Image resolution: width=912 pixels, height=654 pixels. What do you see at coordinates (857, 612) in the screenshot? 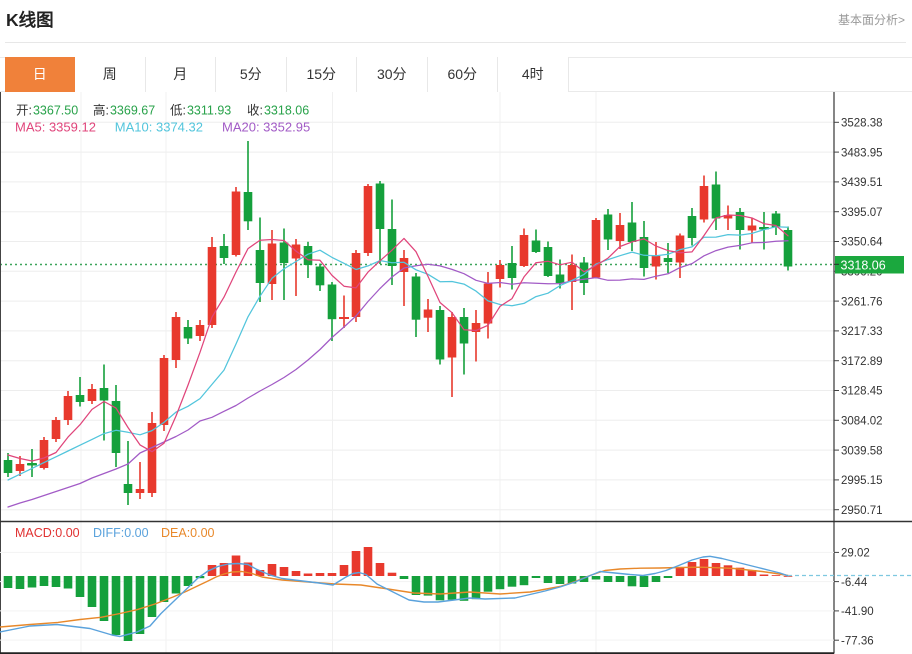
I see `svg-text: -41.90` at bounding box center [857, 612].